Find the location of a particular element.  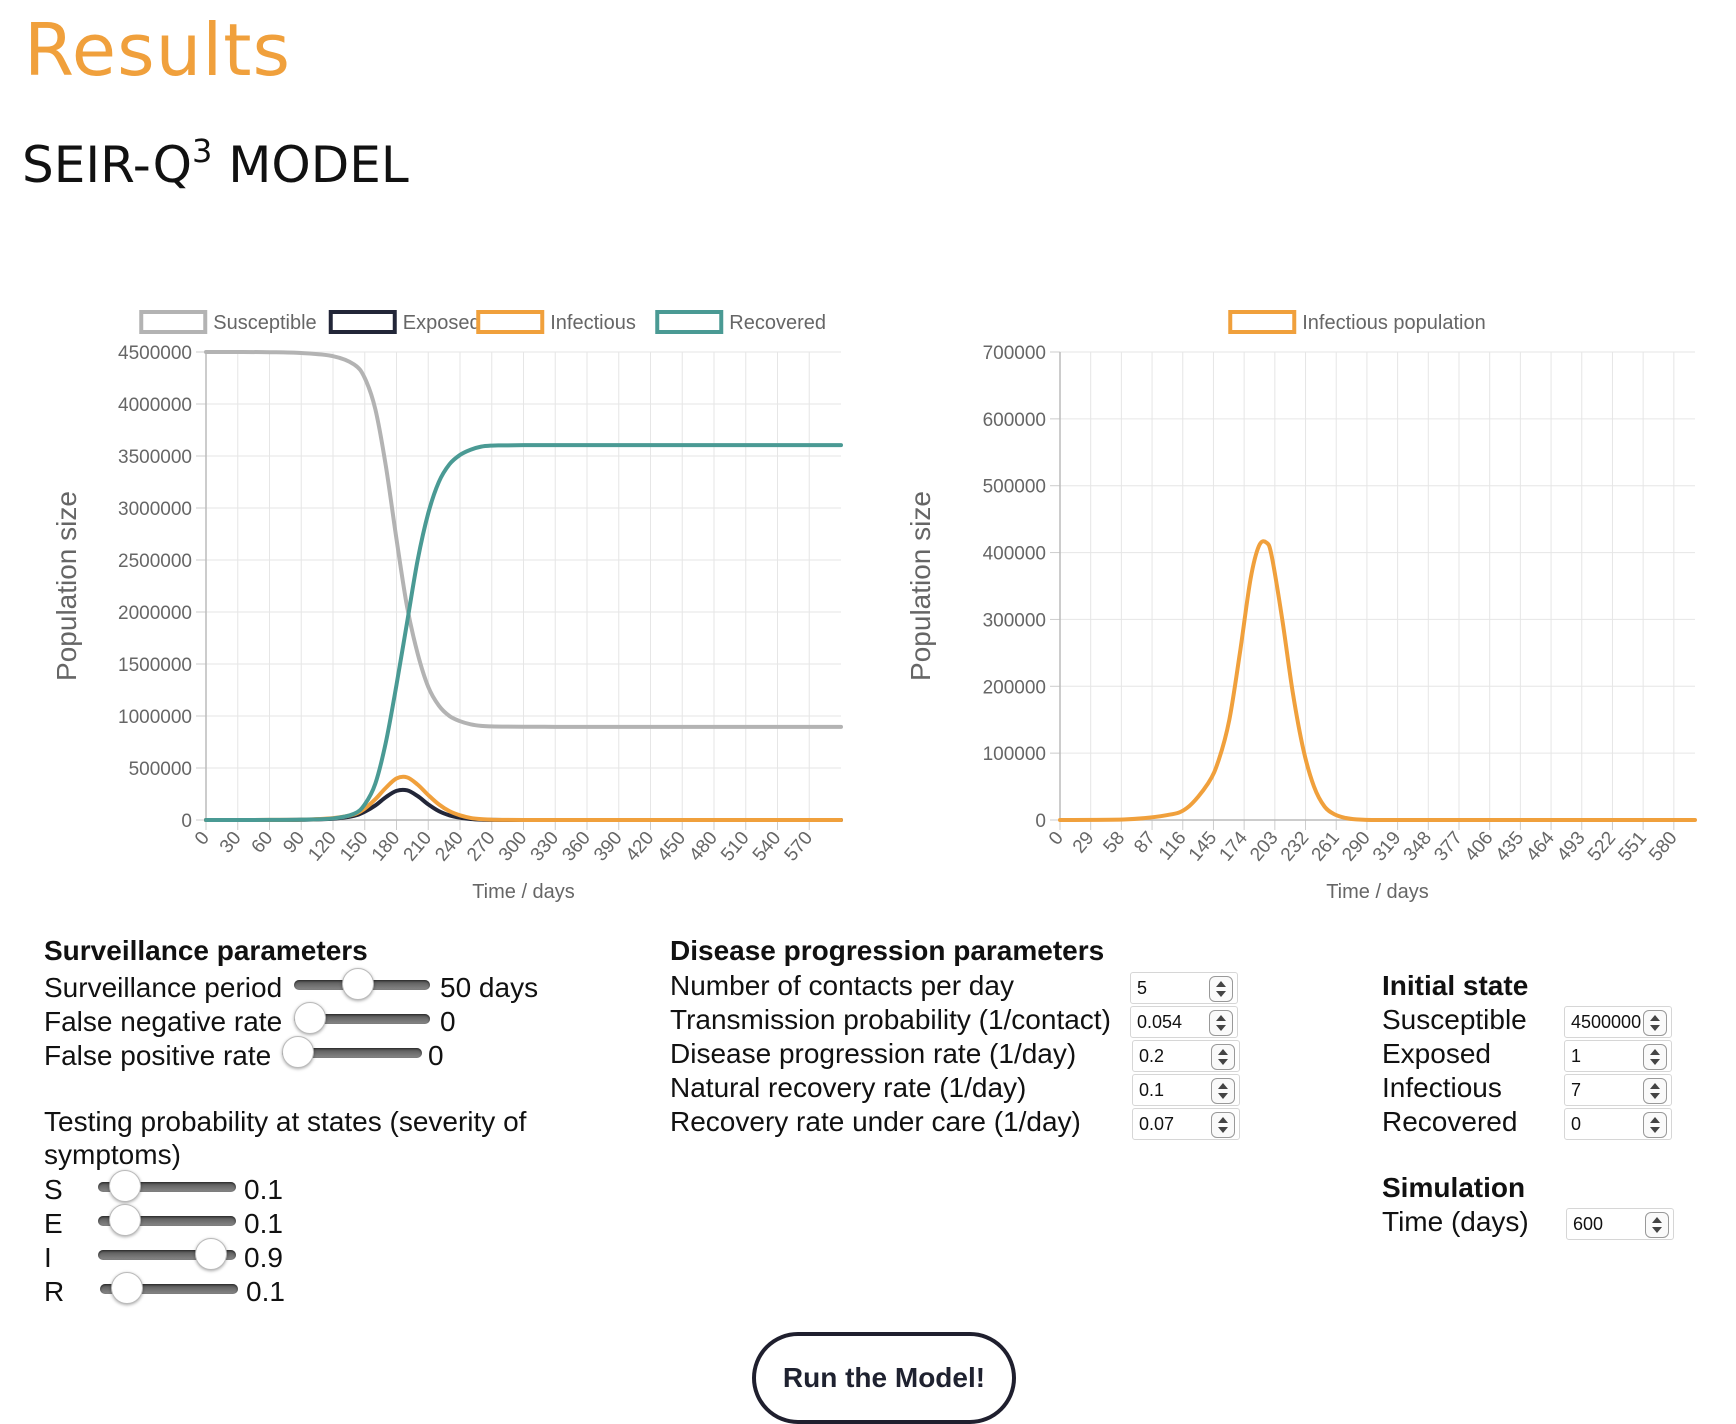

false-negative-rate-label: False negative rate is located at coordinates (163, 1021).